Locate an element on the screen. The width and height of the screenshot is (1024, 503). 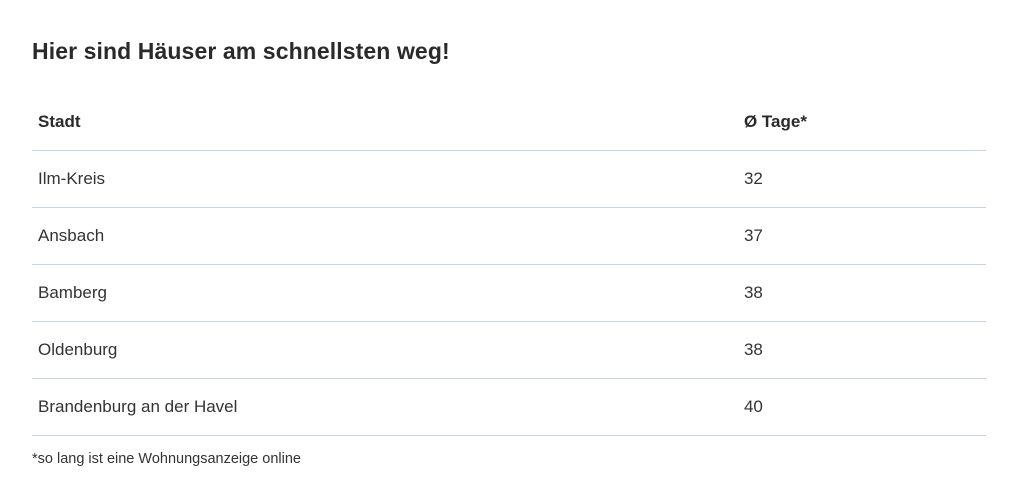
table-row: Ansbach 37 is located at coordinates (509, 236).